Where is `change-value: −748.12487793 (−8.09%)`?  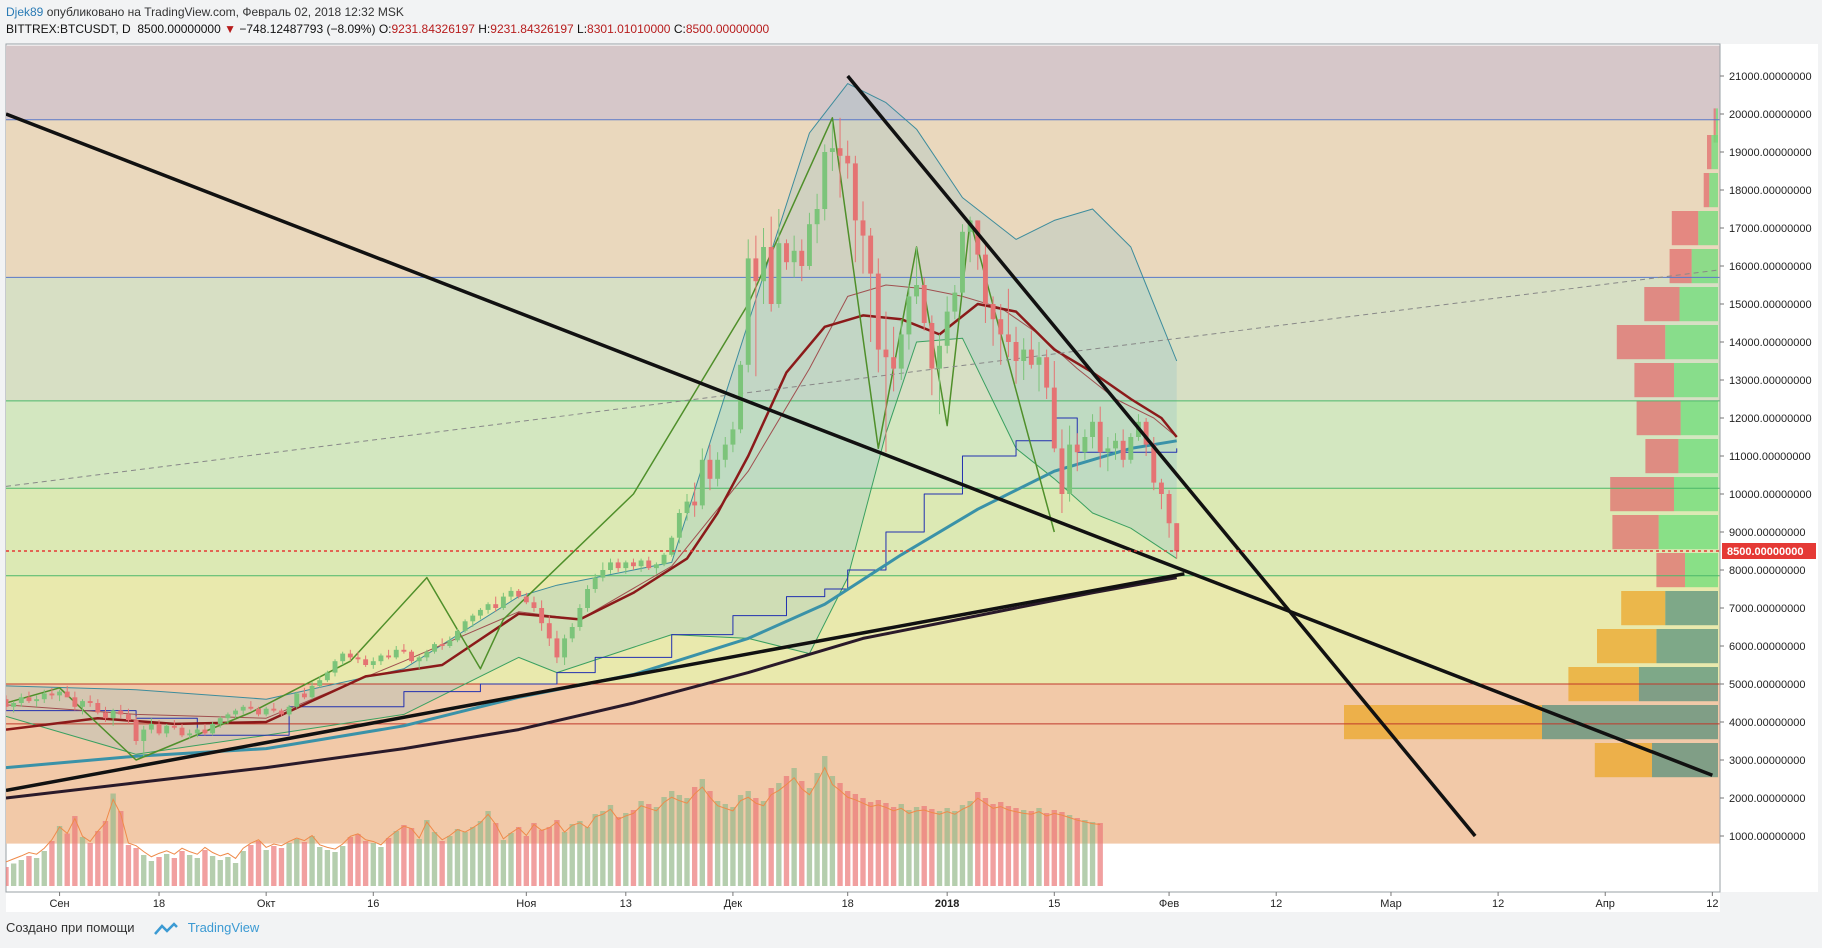 change-value: −748.12487793 (−8.09%) is located at coordinates (307, 29).